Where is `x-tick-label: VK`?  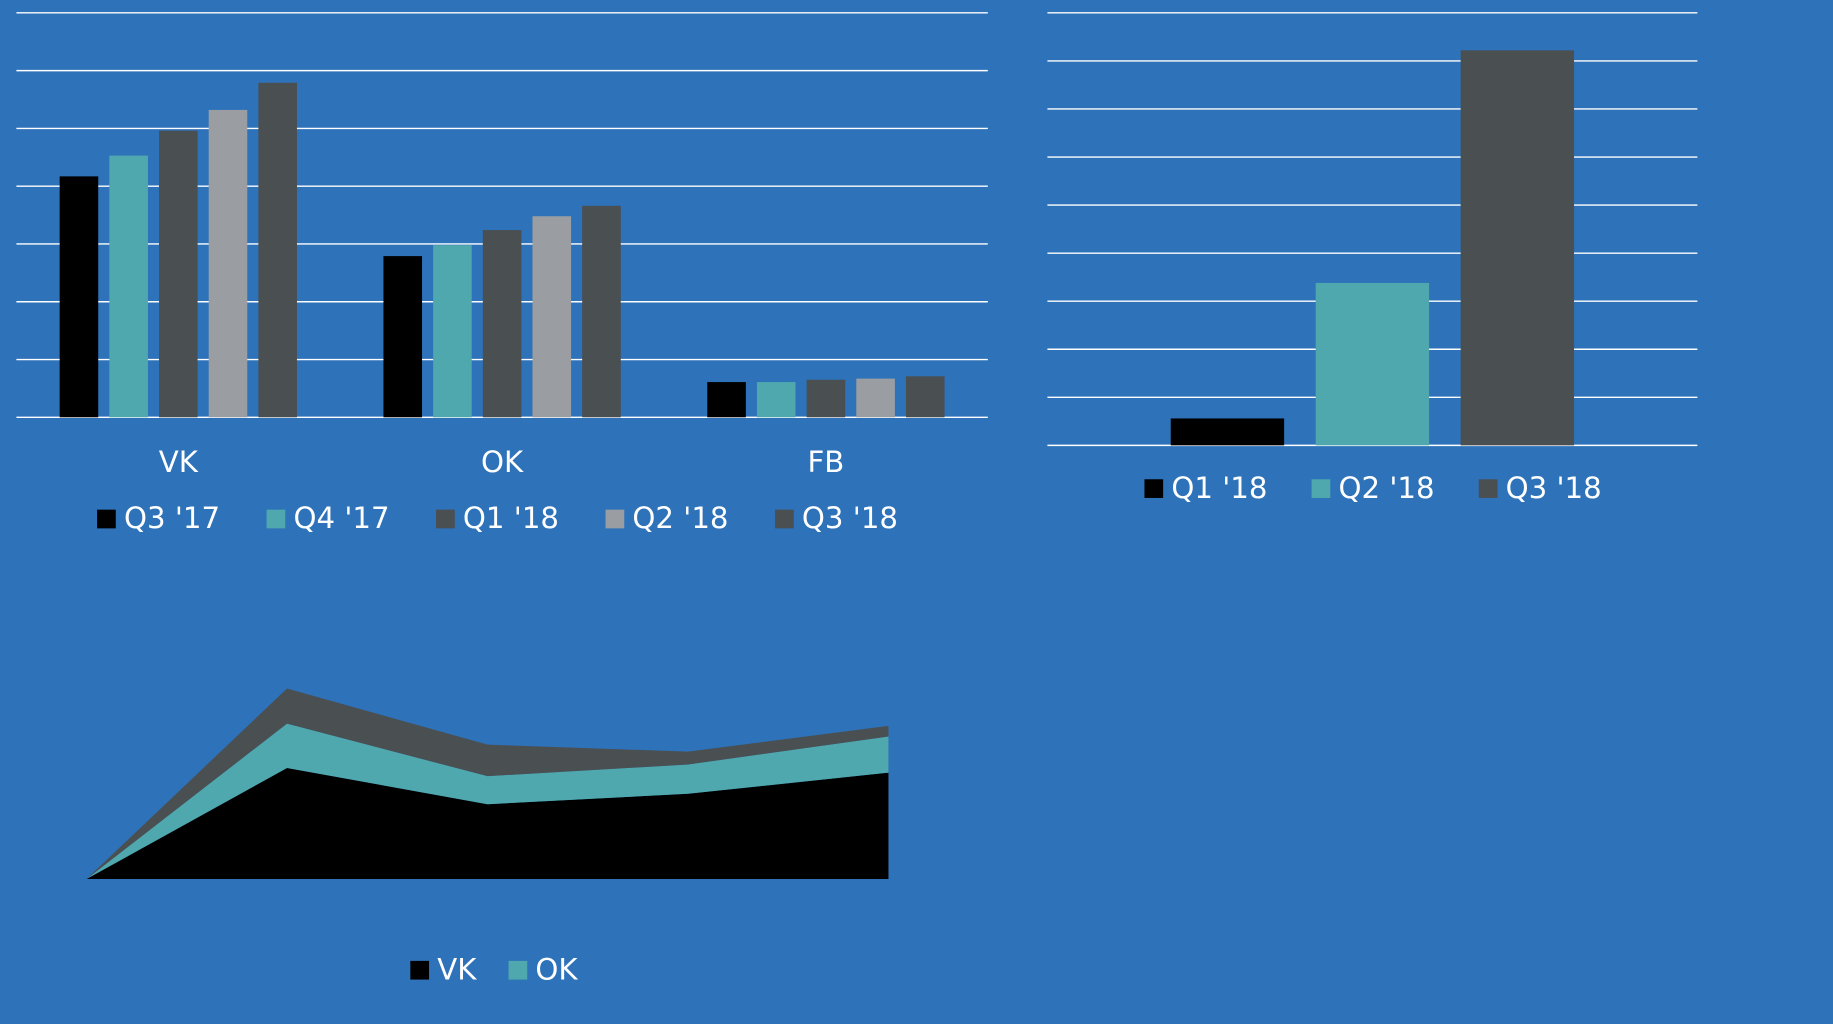 x-tick-label: VK is located at coordinates (179, 462).